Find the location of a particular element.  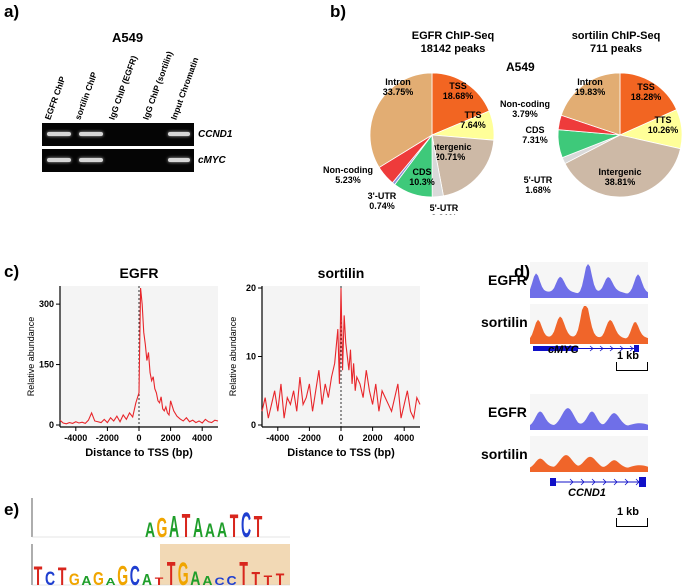

lane-label-sortilin-chip: sortilin ChIP is located at coordinates (86, 95).